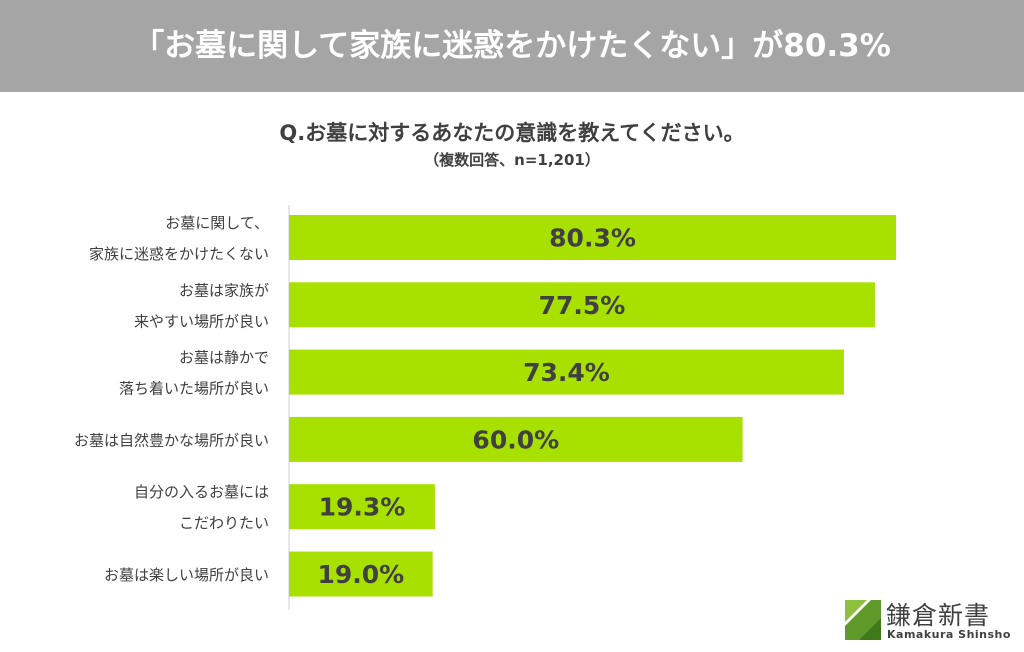 Image resolution: width=1024 pixels, height=652 pixels. I want to click on category-label-line: お墓は自然豊かな場所が良い, so click(171, 440).